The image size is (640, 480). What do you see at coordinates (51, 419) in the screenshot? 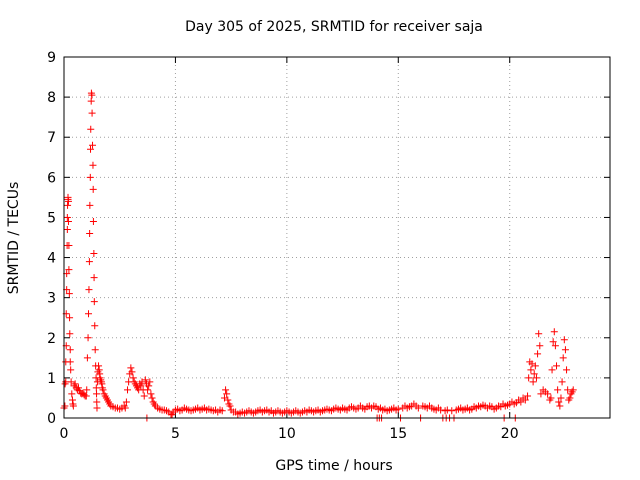
I see `y-tick-label: 0` at bounding box center [51, 419].